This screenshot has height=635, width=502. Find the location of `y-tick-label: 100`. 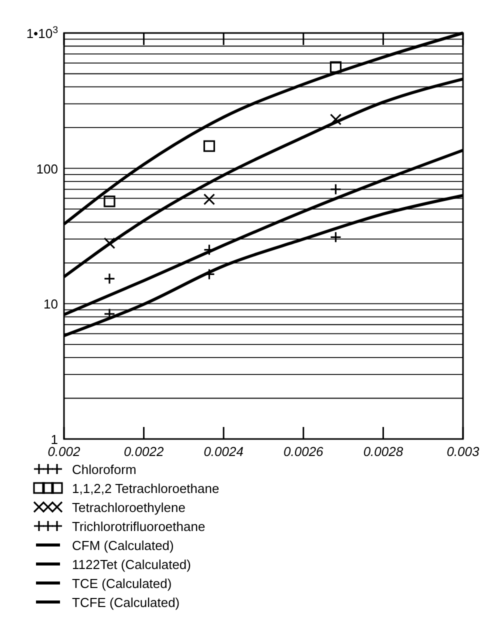

y-tick-label: 100 is located at coordinates (47, 168).